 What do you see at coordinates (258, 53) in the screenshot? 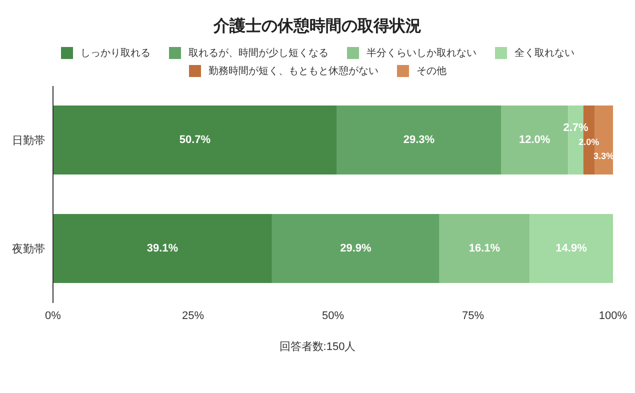
I see `legend-label: 取れるが、時間が少し短くなる` at bounding box center [258, 53].